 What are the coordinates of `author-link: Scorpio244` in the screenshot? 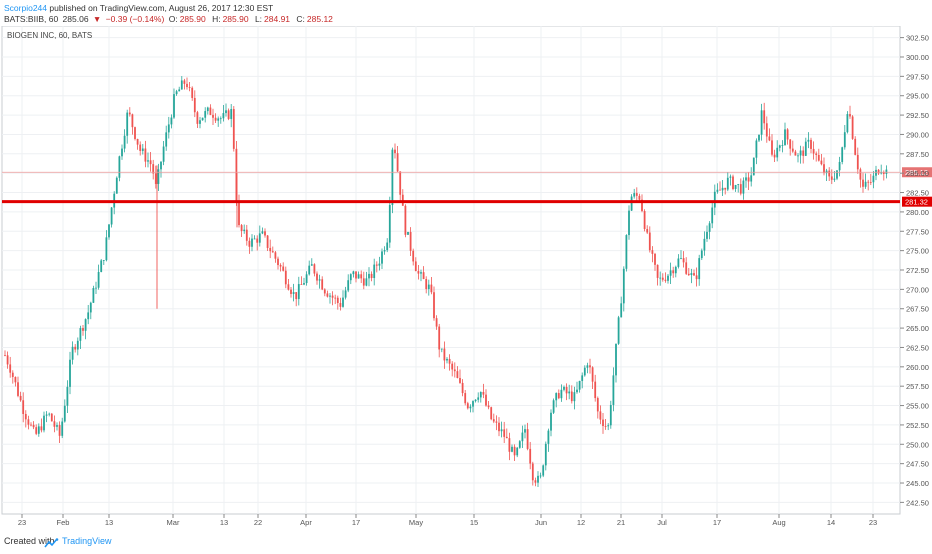 It's located at (26, 8).